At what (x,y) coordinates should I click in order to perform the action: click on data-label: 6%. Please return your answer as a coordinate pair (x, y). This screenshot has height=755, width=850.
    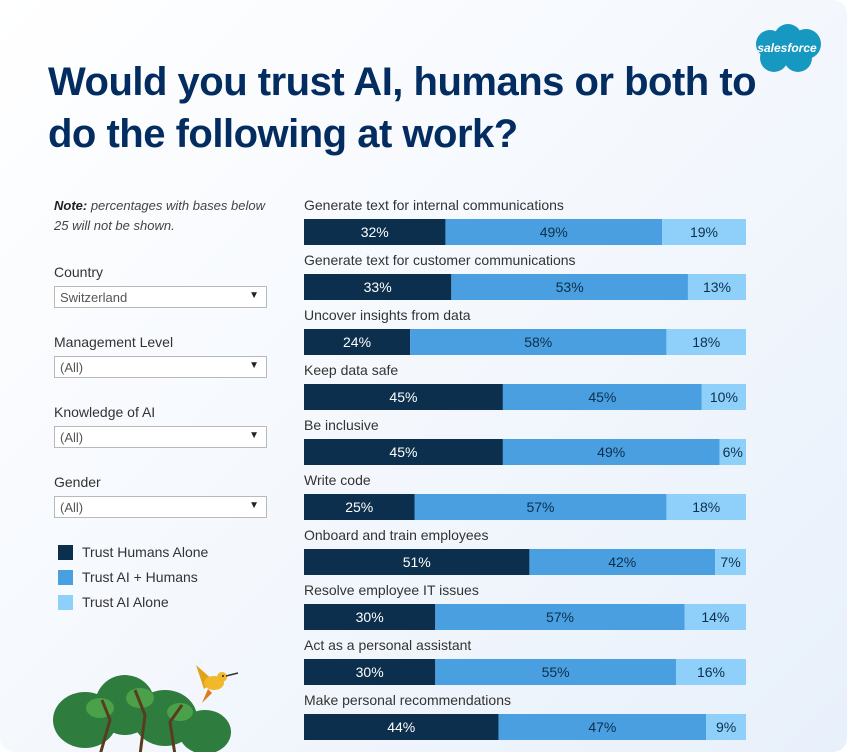
    Looking at the image, I should click on (733, 452).